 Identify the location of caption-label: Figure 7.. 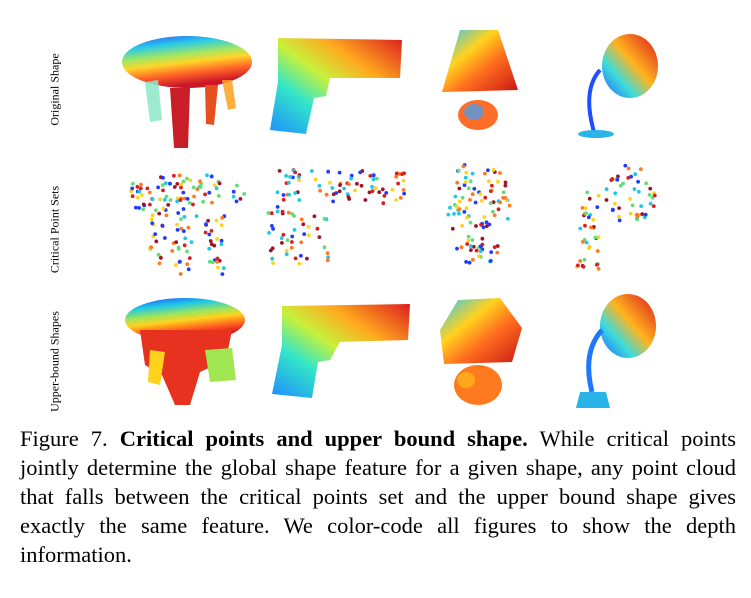
(64, 438).